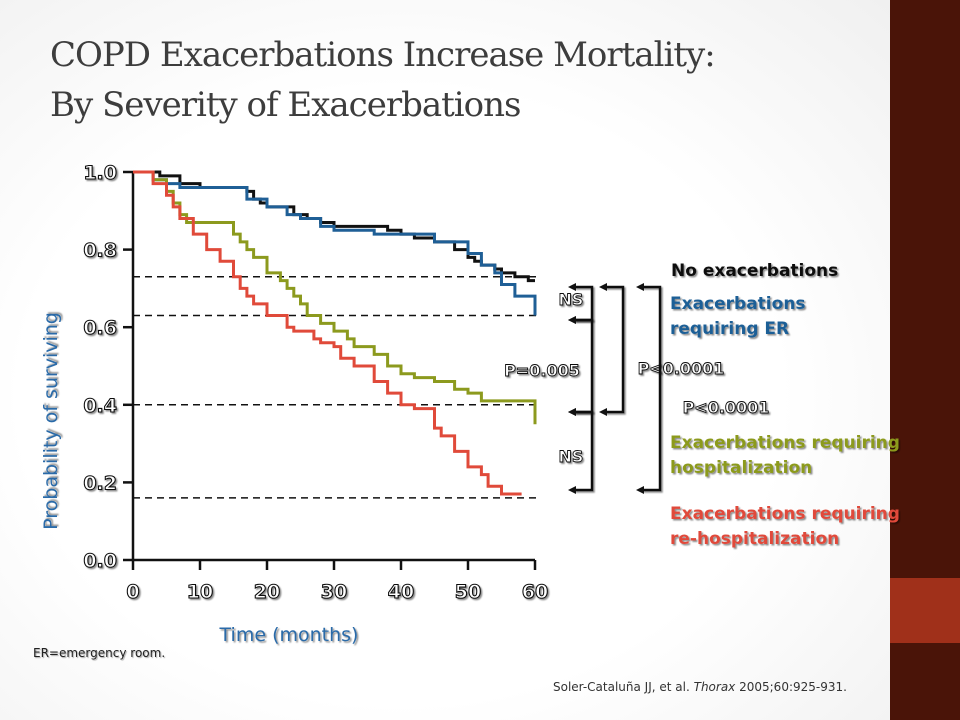  Describe the element at coordinates (623, 687) in the screenshot. I see `citation-authors: Soler-Cataluña JJ, et al.` at that location.